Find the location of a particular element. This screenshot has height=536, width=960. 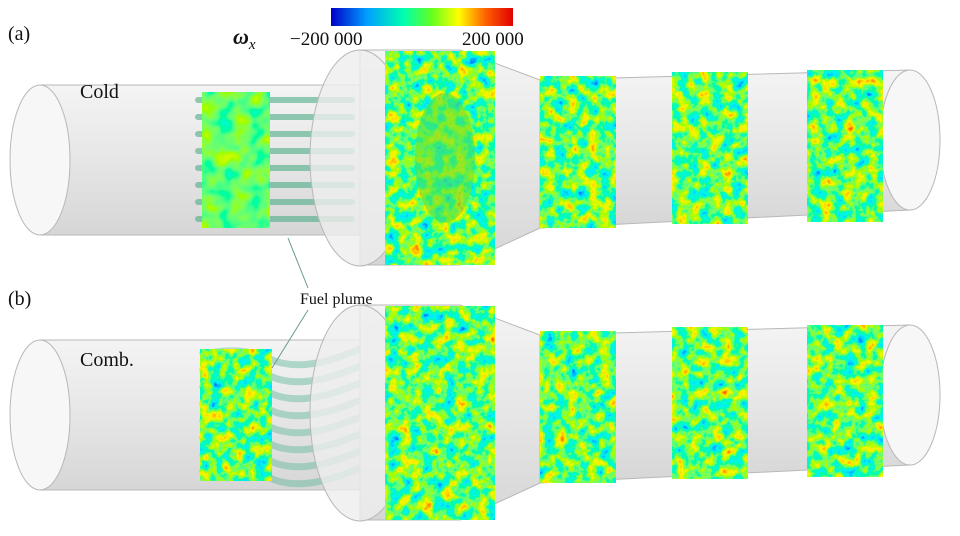

colorbar-max: 200 000 is located at coordinates (493, 39).